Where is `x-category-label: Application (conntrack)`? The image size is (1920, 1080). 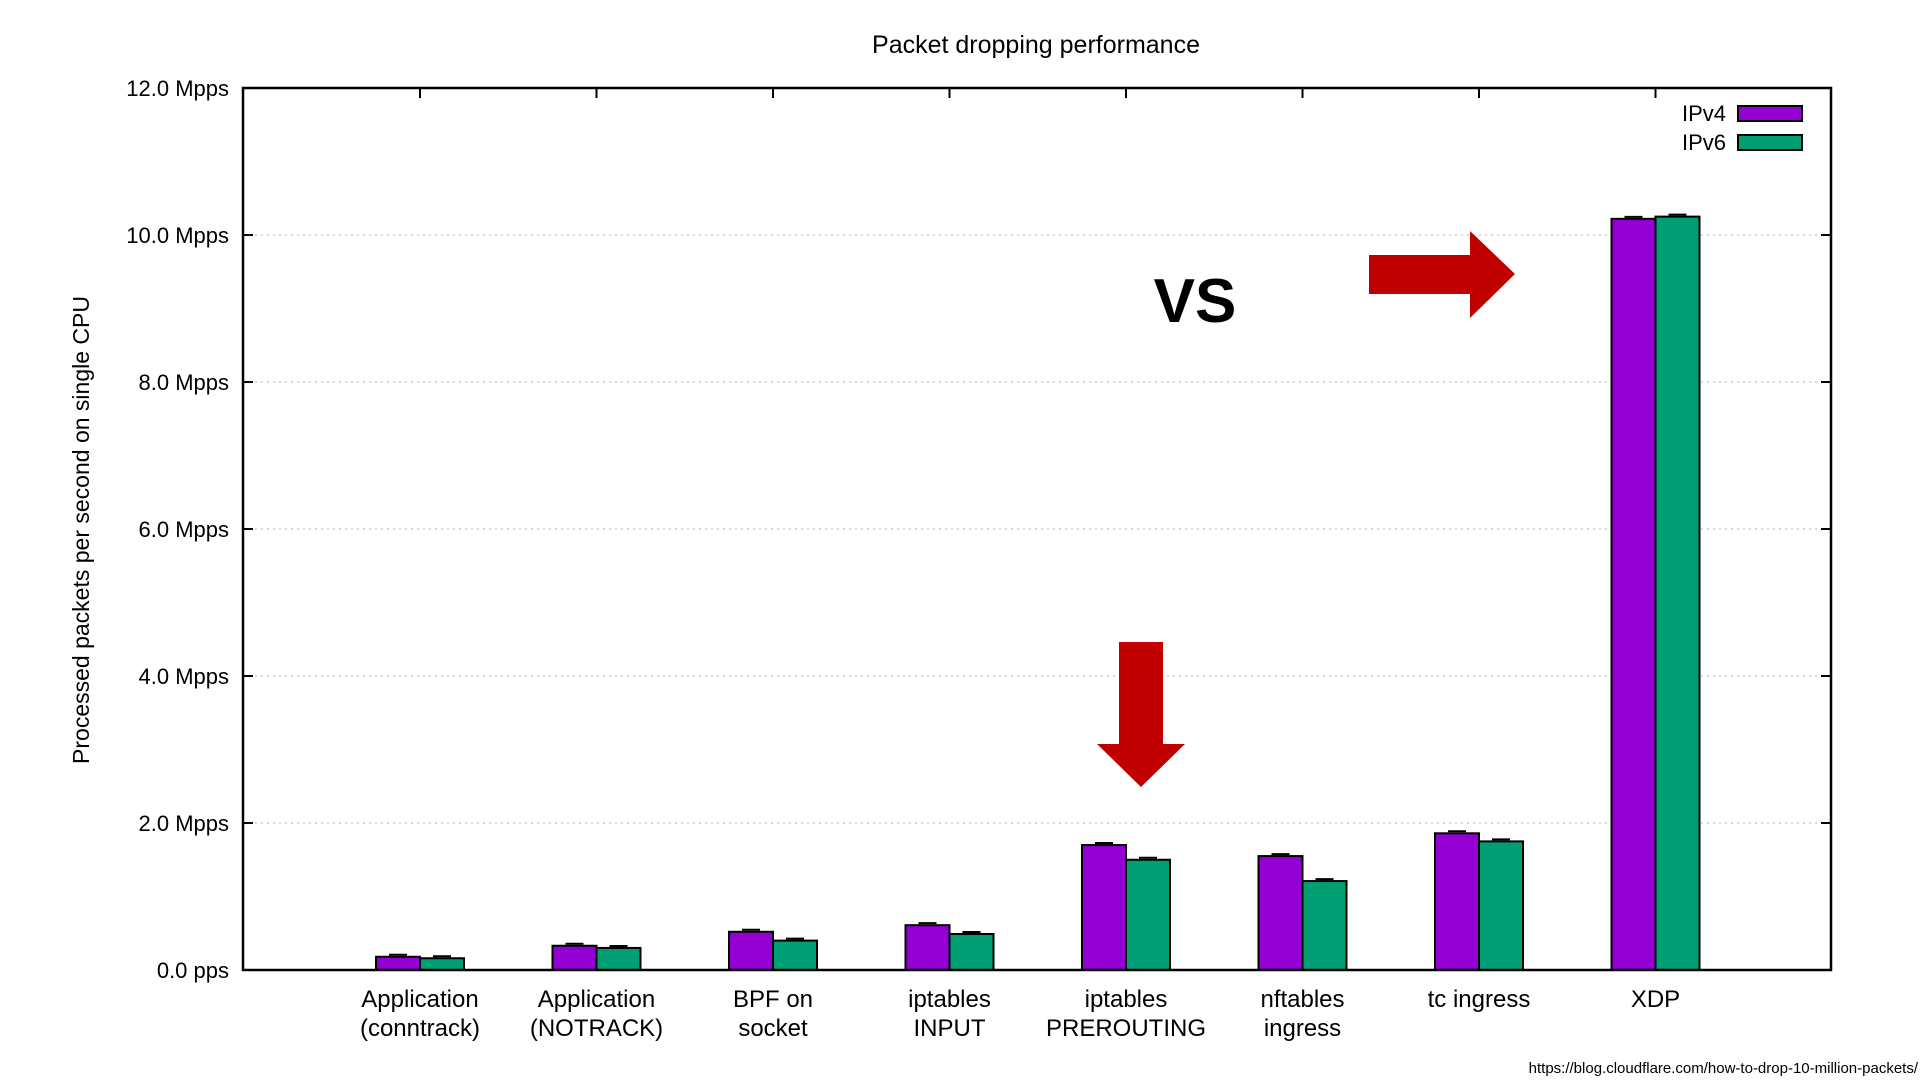 x-category-label: Application (conntrack) is located at coordinates (420, 1014).